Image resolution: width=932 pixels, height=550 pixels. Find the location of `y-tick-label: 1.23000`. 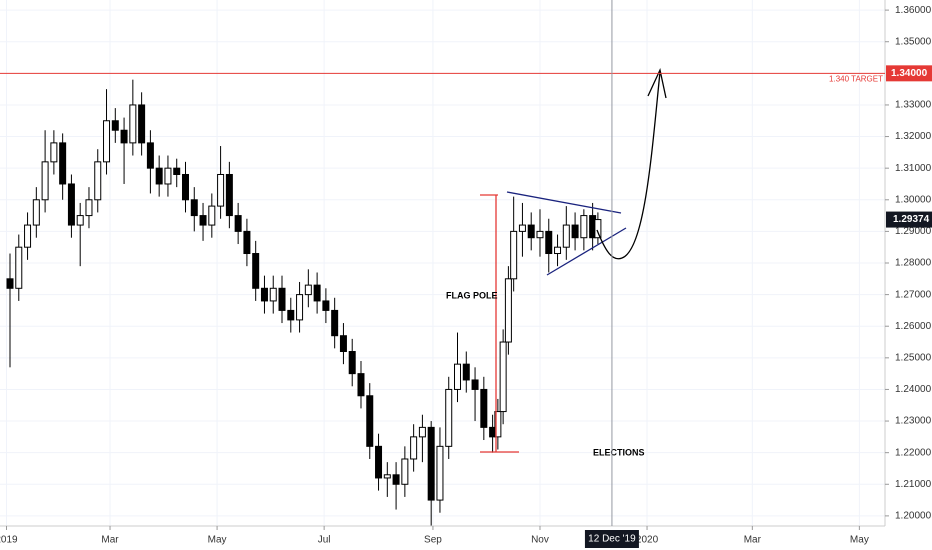

y-tick-label: 1.23000 is located at coordinates (913, 421).